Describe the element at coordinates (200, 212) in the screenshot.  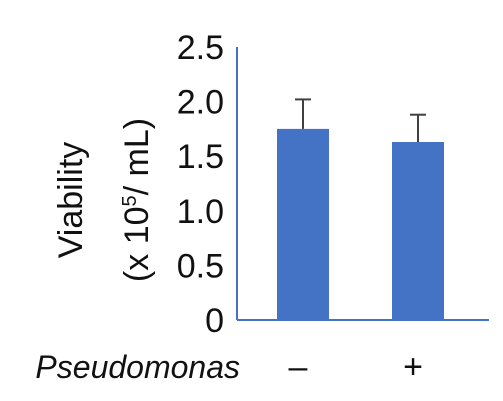
I see `y-tick-label: 1.0` at that location.